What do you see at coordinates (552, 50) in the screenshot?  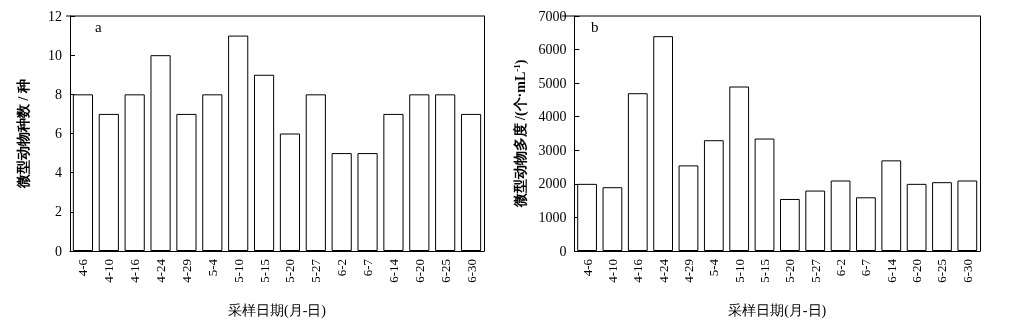 I see `y-tick-label: 6000` at bounding box center [552, 50].